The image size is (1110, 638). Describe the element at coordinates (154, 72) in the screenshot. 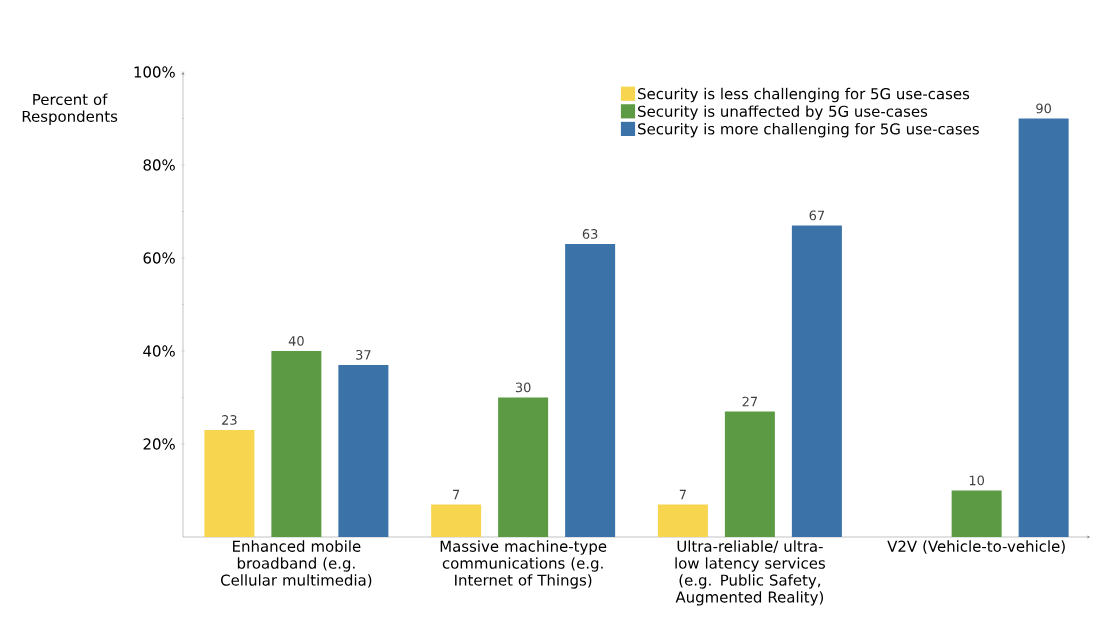

I see `y-tick-label: 100%` at that location.